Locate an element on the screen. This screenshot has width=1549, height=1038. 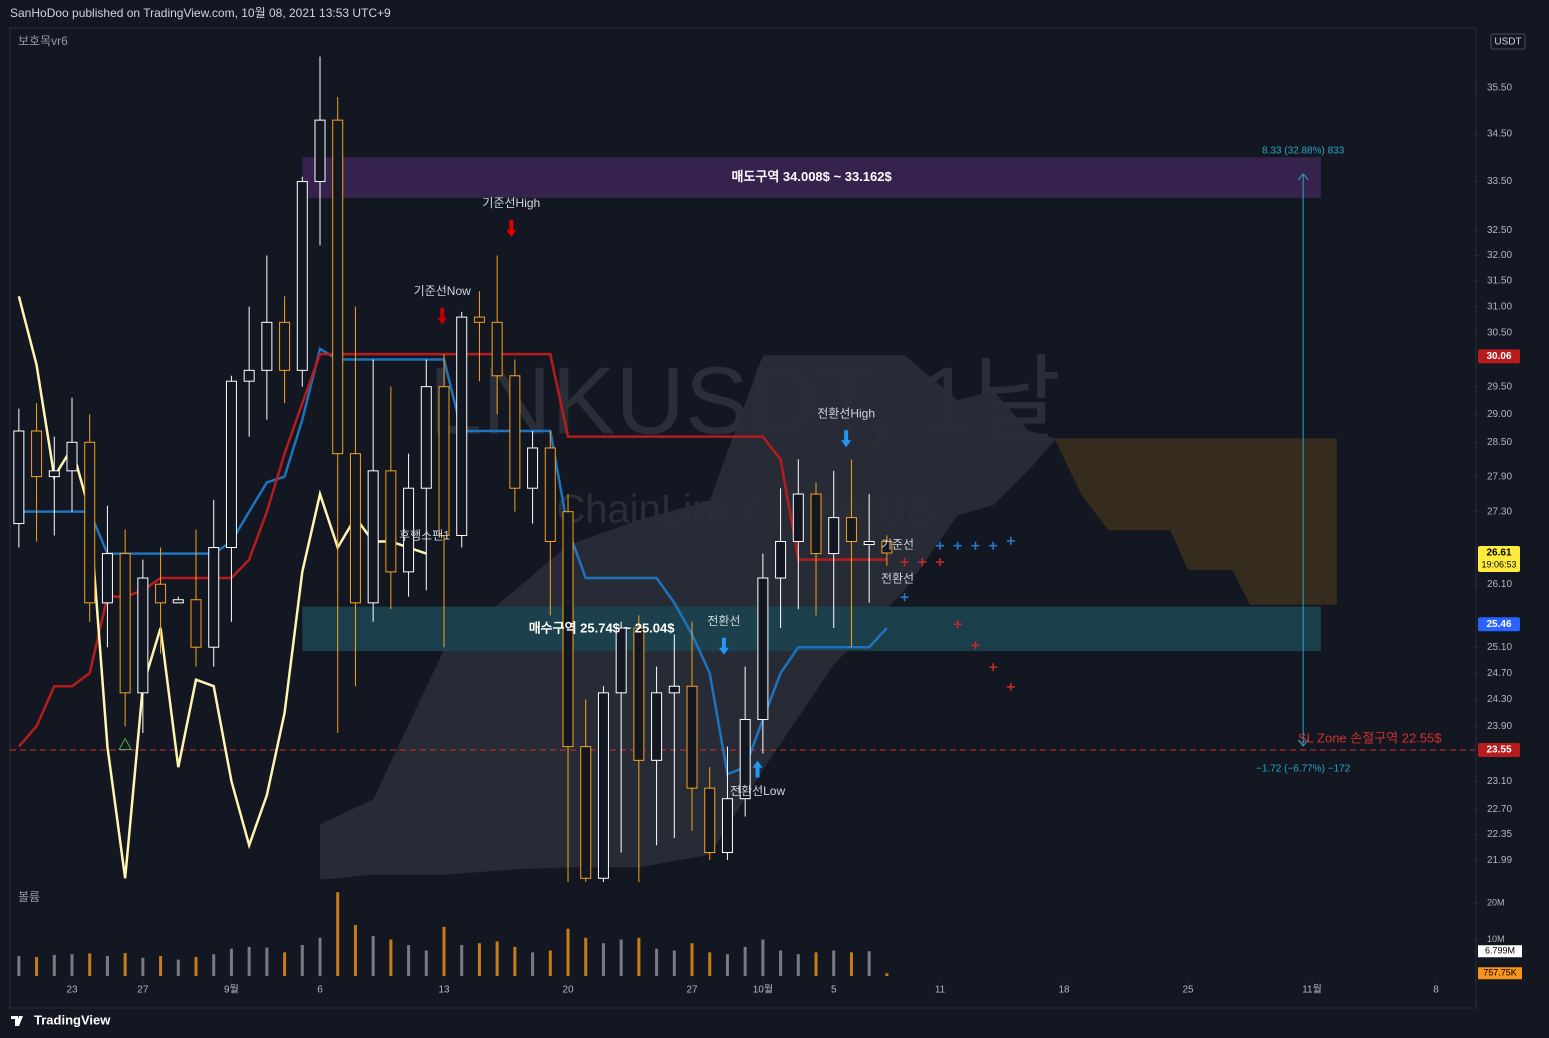
y-tick-label: 27.90 is located at coordinates (1499, 476).